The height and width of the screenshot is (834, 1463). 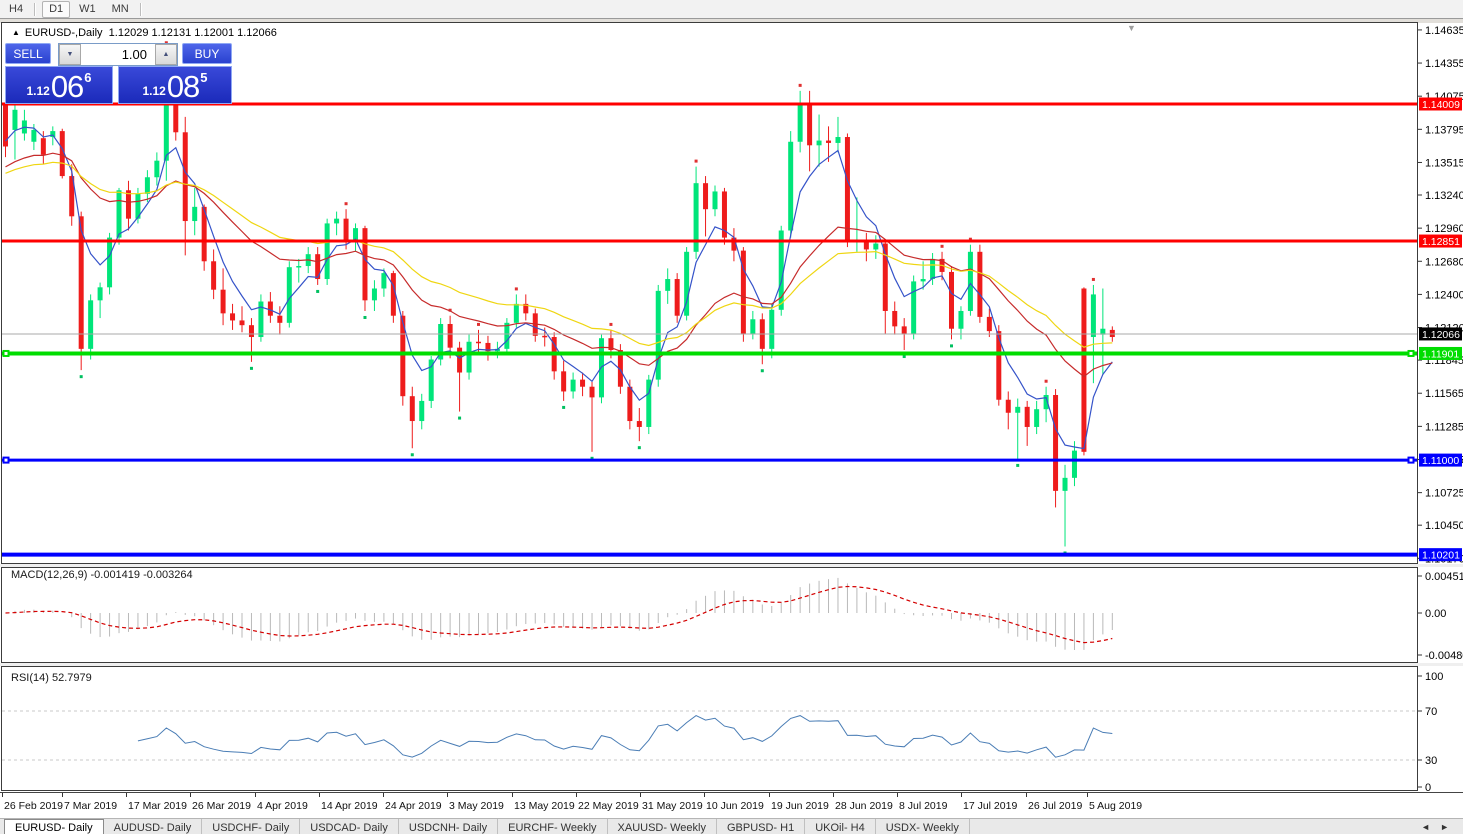 What do you see at coordinates (1444, 494) in the screenshot?
I see `svg-text: 1.10725` at bounding box center [1444, 494].